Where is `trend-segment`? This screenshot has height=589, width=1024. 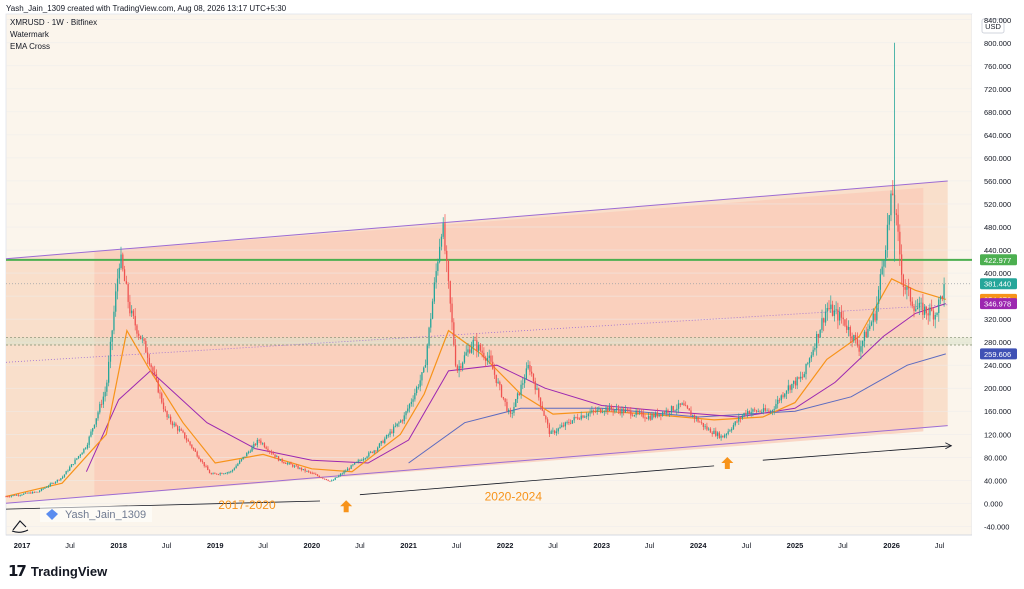 trend-segment is located at coordinates (857, 453).